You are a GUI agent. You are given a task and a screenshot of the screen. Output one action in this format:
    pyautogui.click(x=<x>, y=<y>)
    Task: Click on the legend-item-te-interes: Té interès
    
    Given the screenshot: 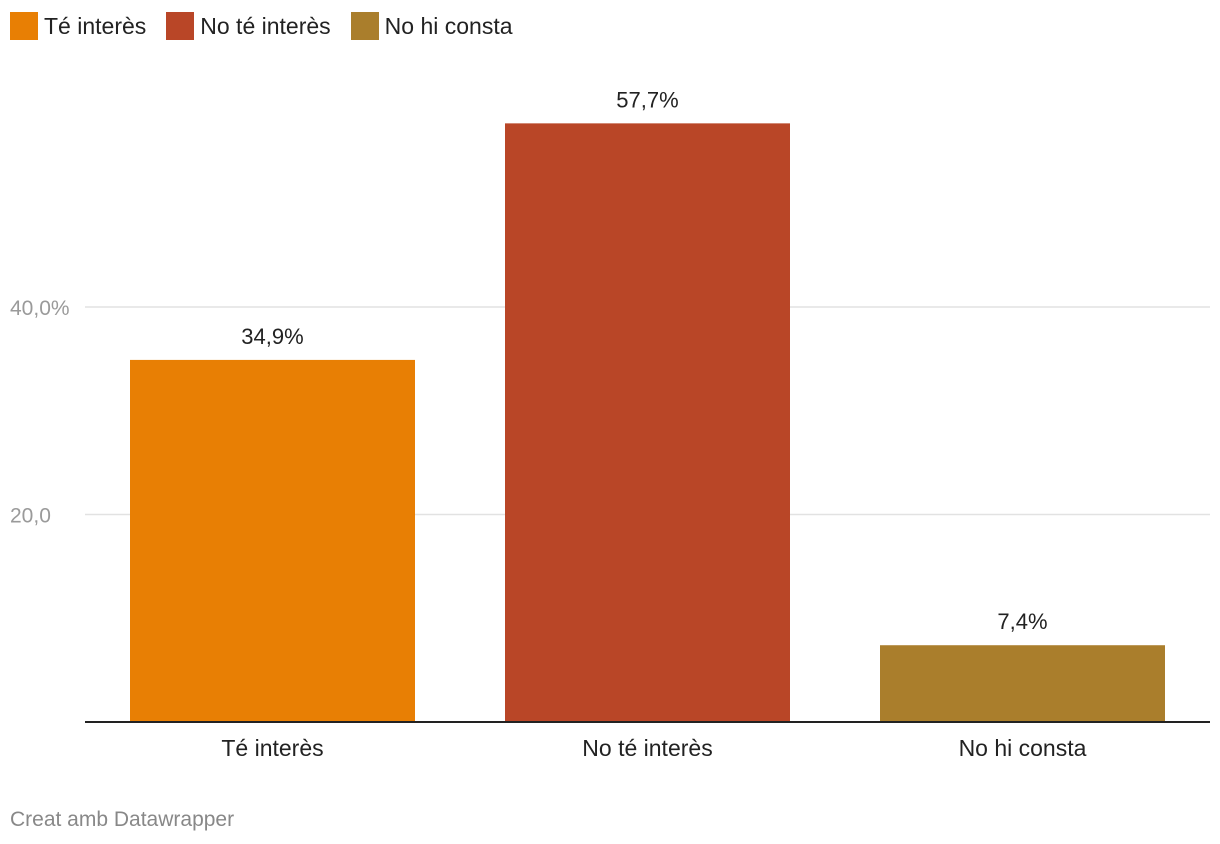 What is the action you would take?
    pyautogui.click(x=78, y=26)
    